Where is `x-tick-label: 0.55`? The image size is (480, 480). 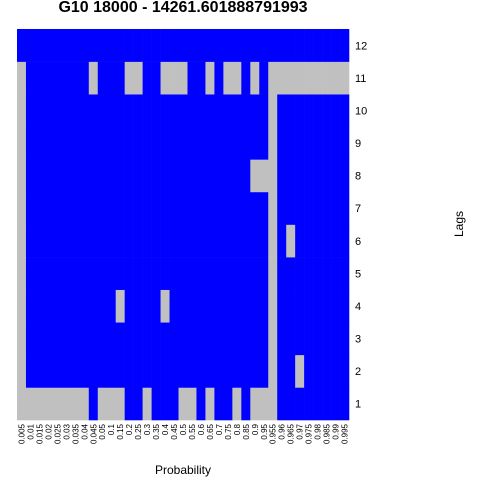 x-tick-label: 0.55 is located at coordinates (192, 431).